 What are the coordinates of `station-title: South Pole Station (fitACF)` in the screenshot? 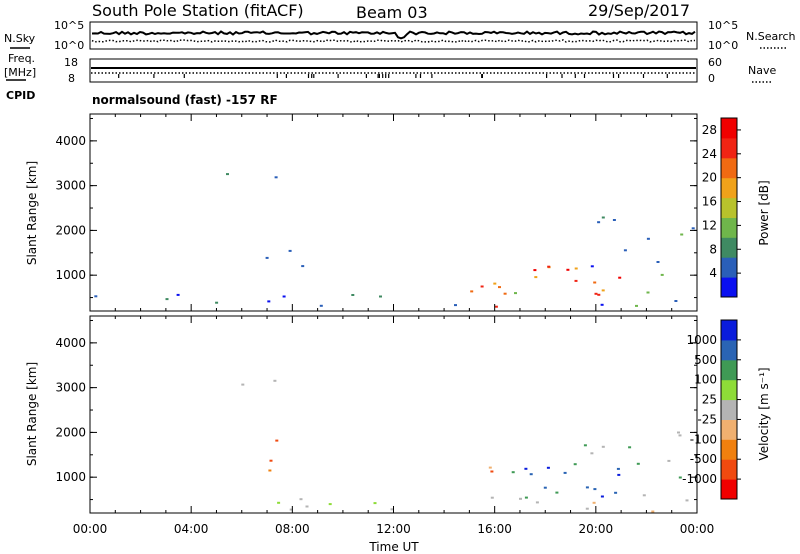 It's located at (198, 10).